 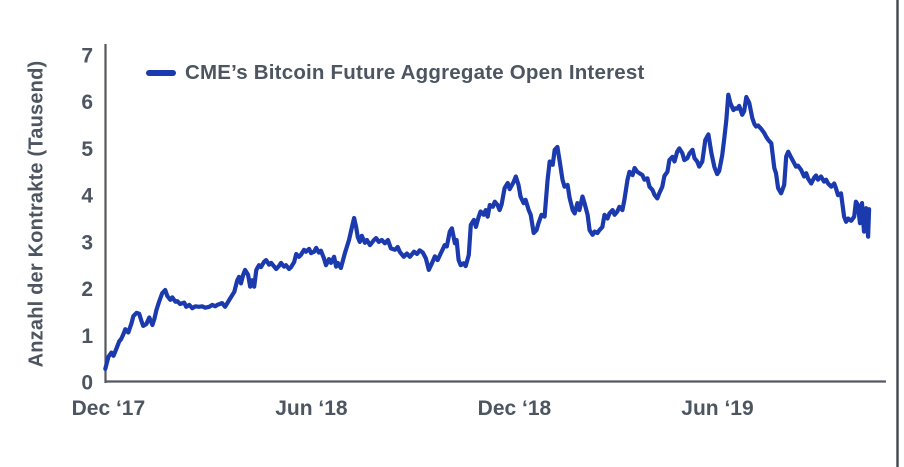 What do you see at coordinates (36, 214) in the screenshot?
I see `y-axis-title: Anzahl der Kontrakte (Tausend)` at bounding box center [36, 214].